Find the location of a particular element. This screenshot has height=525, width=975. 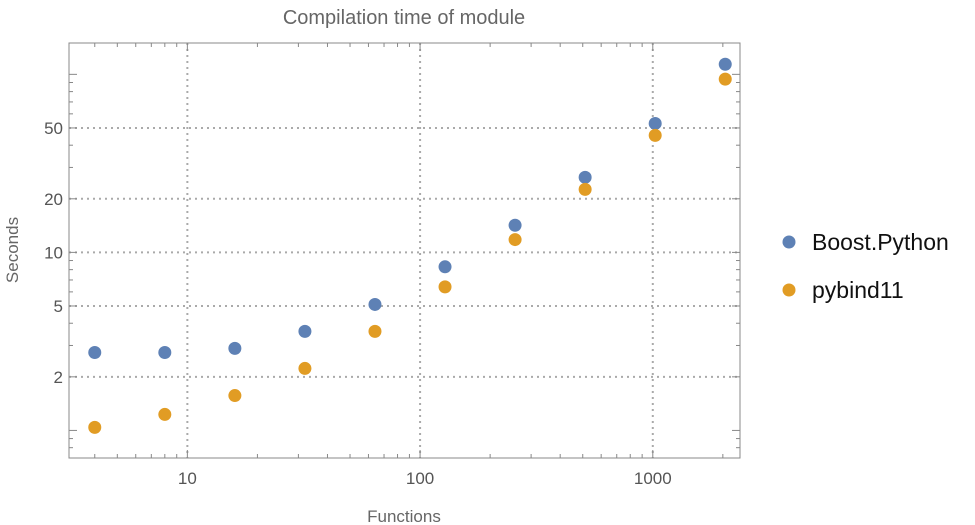

x-axis-label: Functions is located at coordinates (404, 516).